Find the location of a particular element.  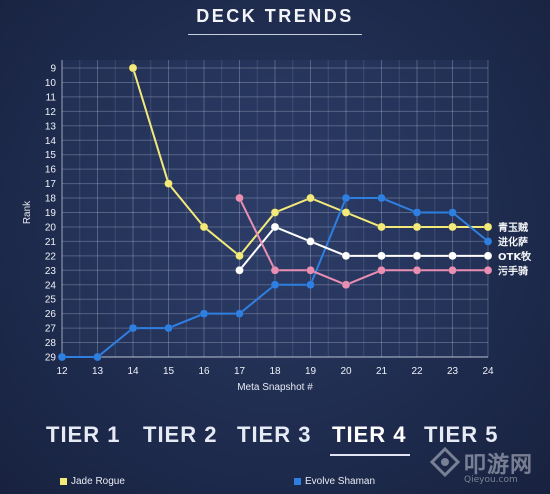

tier-1-tab: TIER 1 is located at coordinates (83, 434).